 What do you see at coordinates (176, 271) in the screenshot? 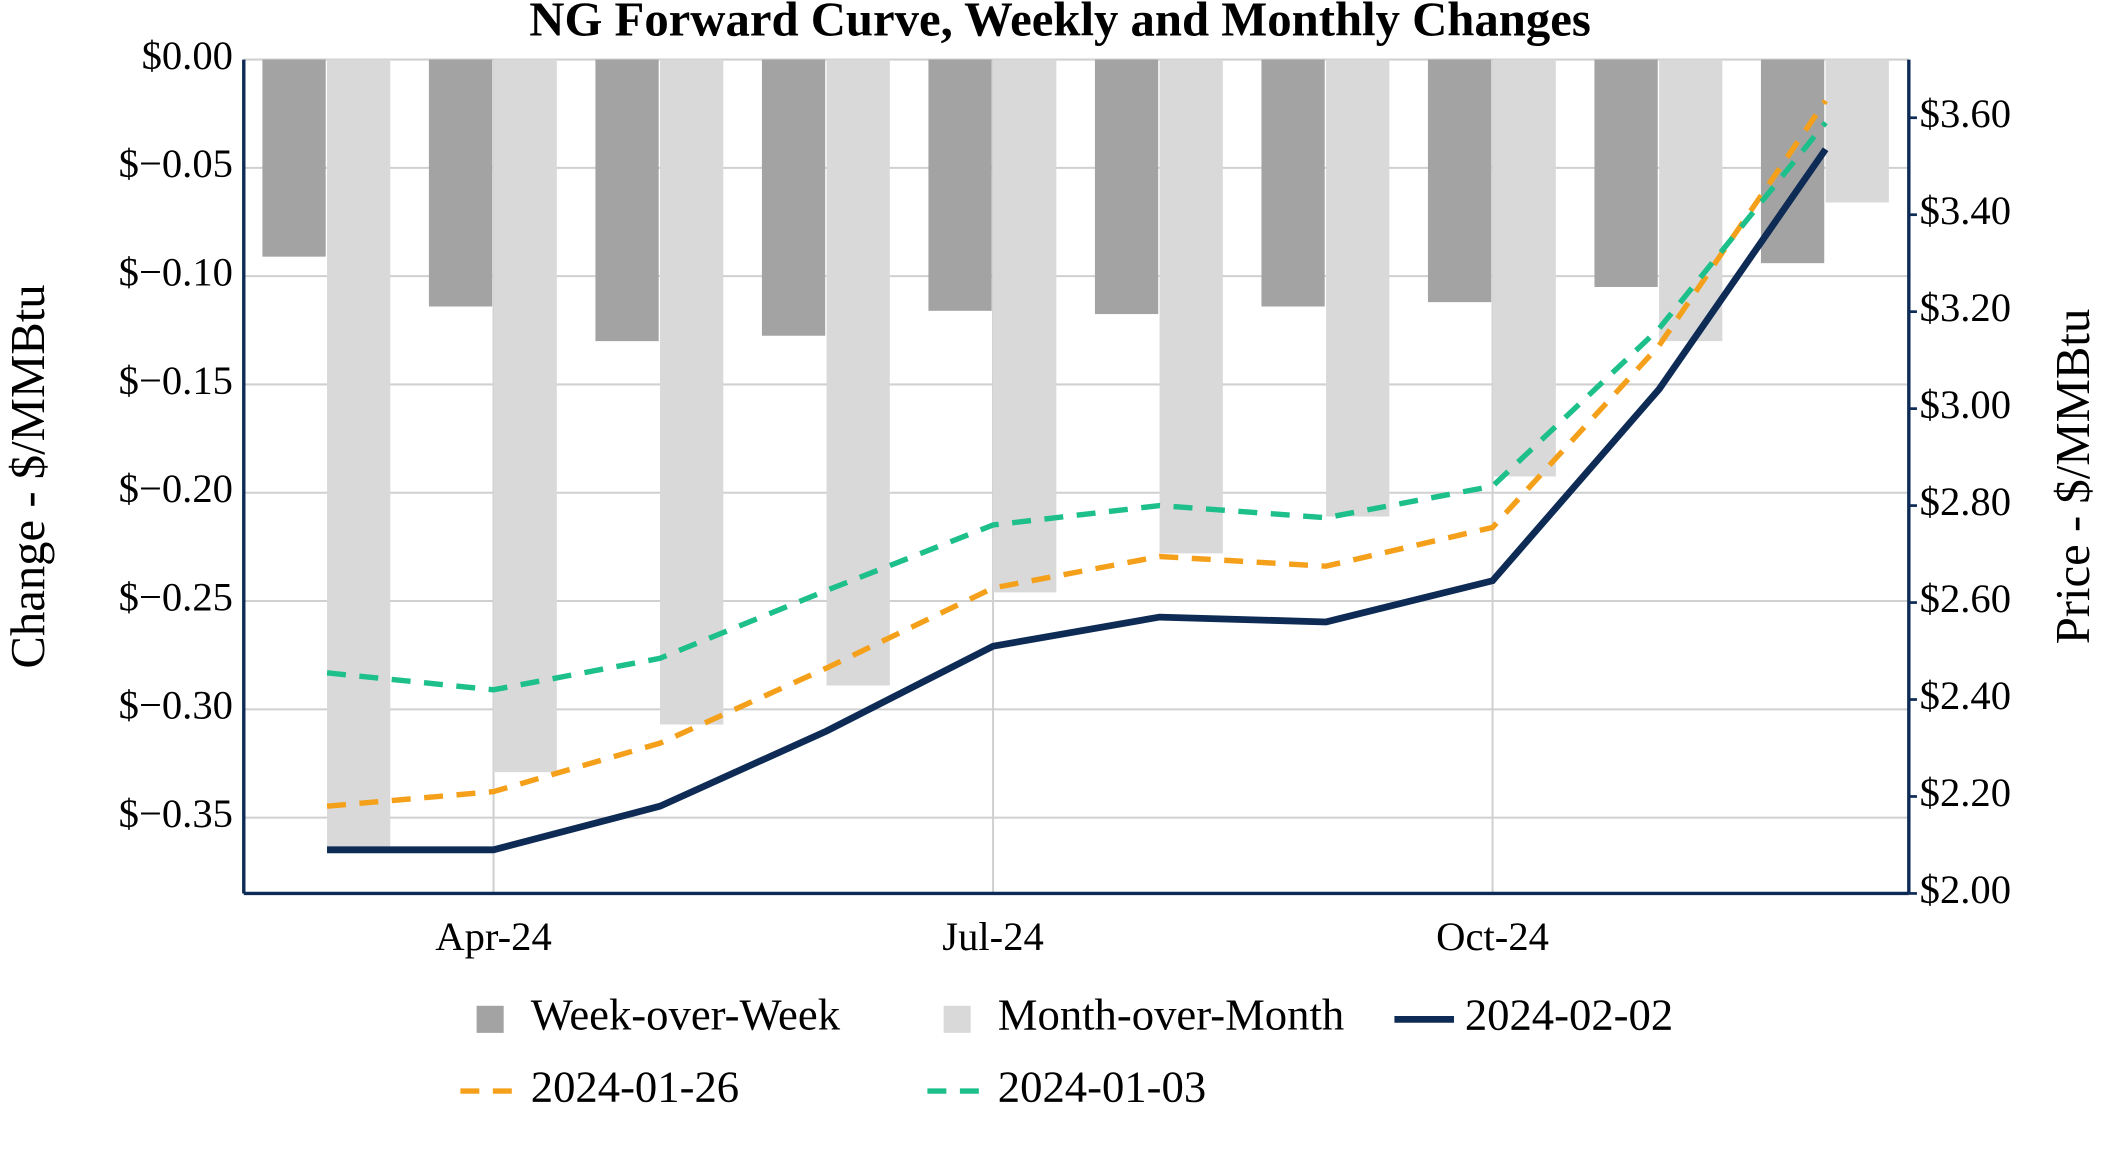
I see `y-tick-label: $−0.10` at bounding box center [176, 271].